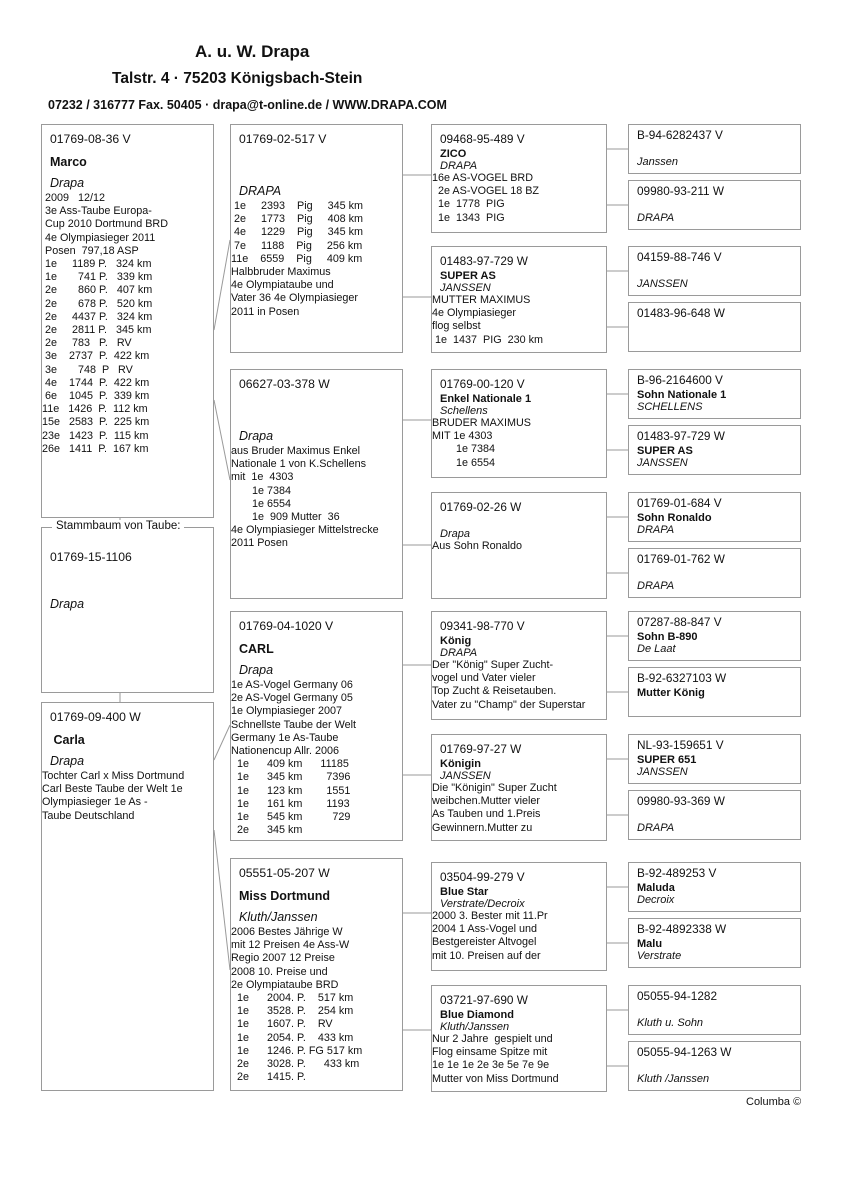  Describe the element at coordinates (492, 1039) in the screenshot. I see `achievement-line: Nur 2 Jahre gespielt und` at that location.